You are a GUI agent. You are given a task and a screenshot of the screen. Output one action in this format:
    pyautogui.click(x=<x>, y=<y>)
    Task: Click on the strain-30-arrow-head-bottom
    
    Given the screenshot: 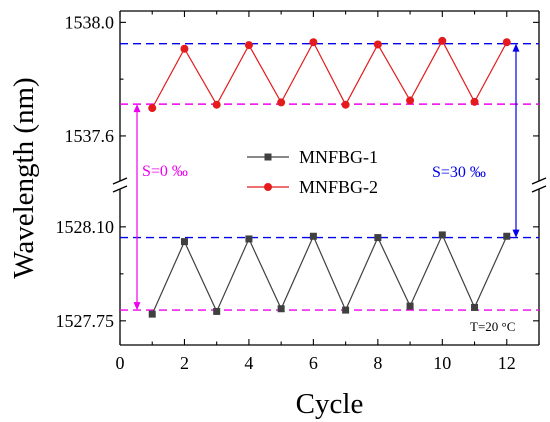 What is the action you would take?
    pyautogui.click(x=516, y=233)
    